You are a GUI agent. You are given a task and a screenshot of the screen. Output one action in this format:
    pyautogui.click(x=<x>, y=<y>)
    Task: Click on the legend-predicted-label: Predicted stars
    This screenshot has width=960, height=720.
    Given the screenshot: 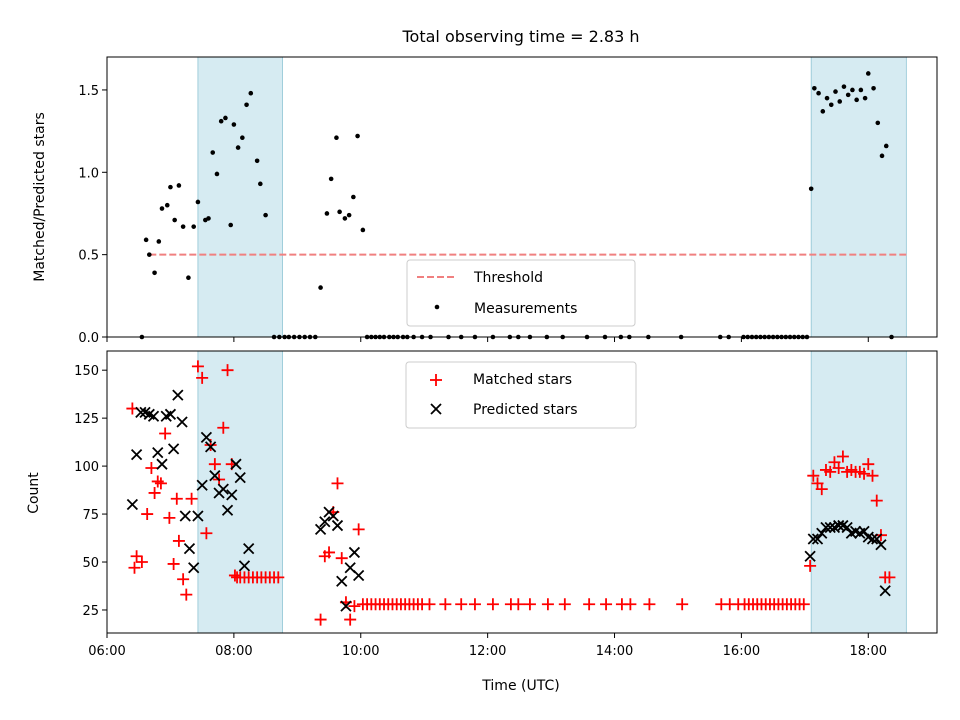 What is the action you would take?
    pyautogui.click(x=525, y=410)
    